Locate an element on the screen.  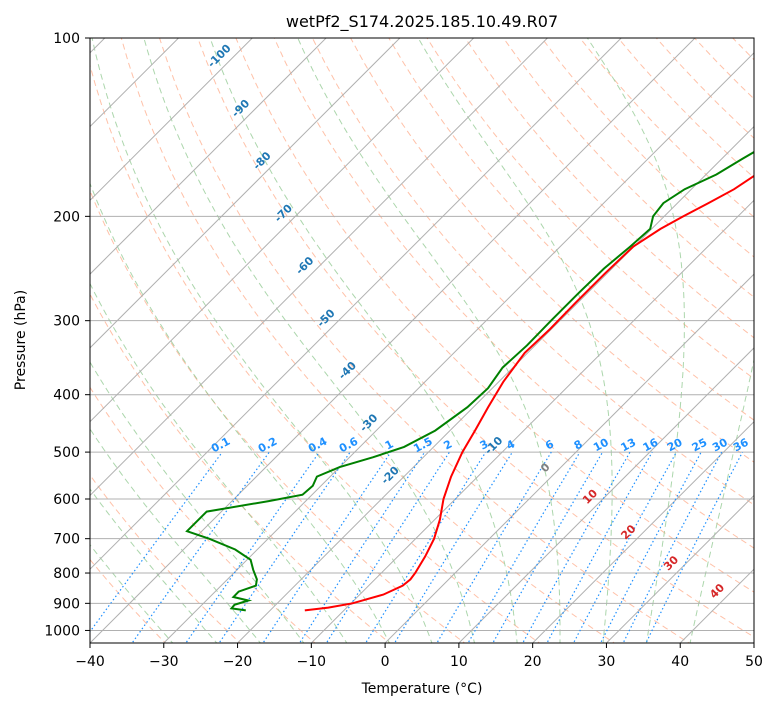
chart-title: wetPf2_S174.2025.185.10.49.R07 is located at coordinates (422, 22).